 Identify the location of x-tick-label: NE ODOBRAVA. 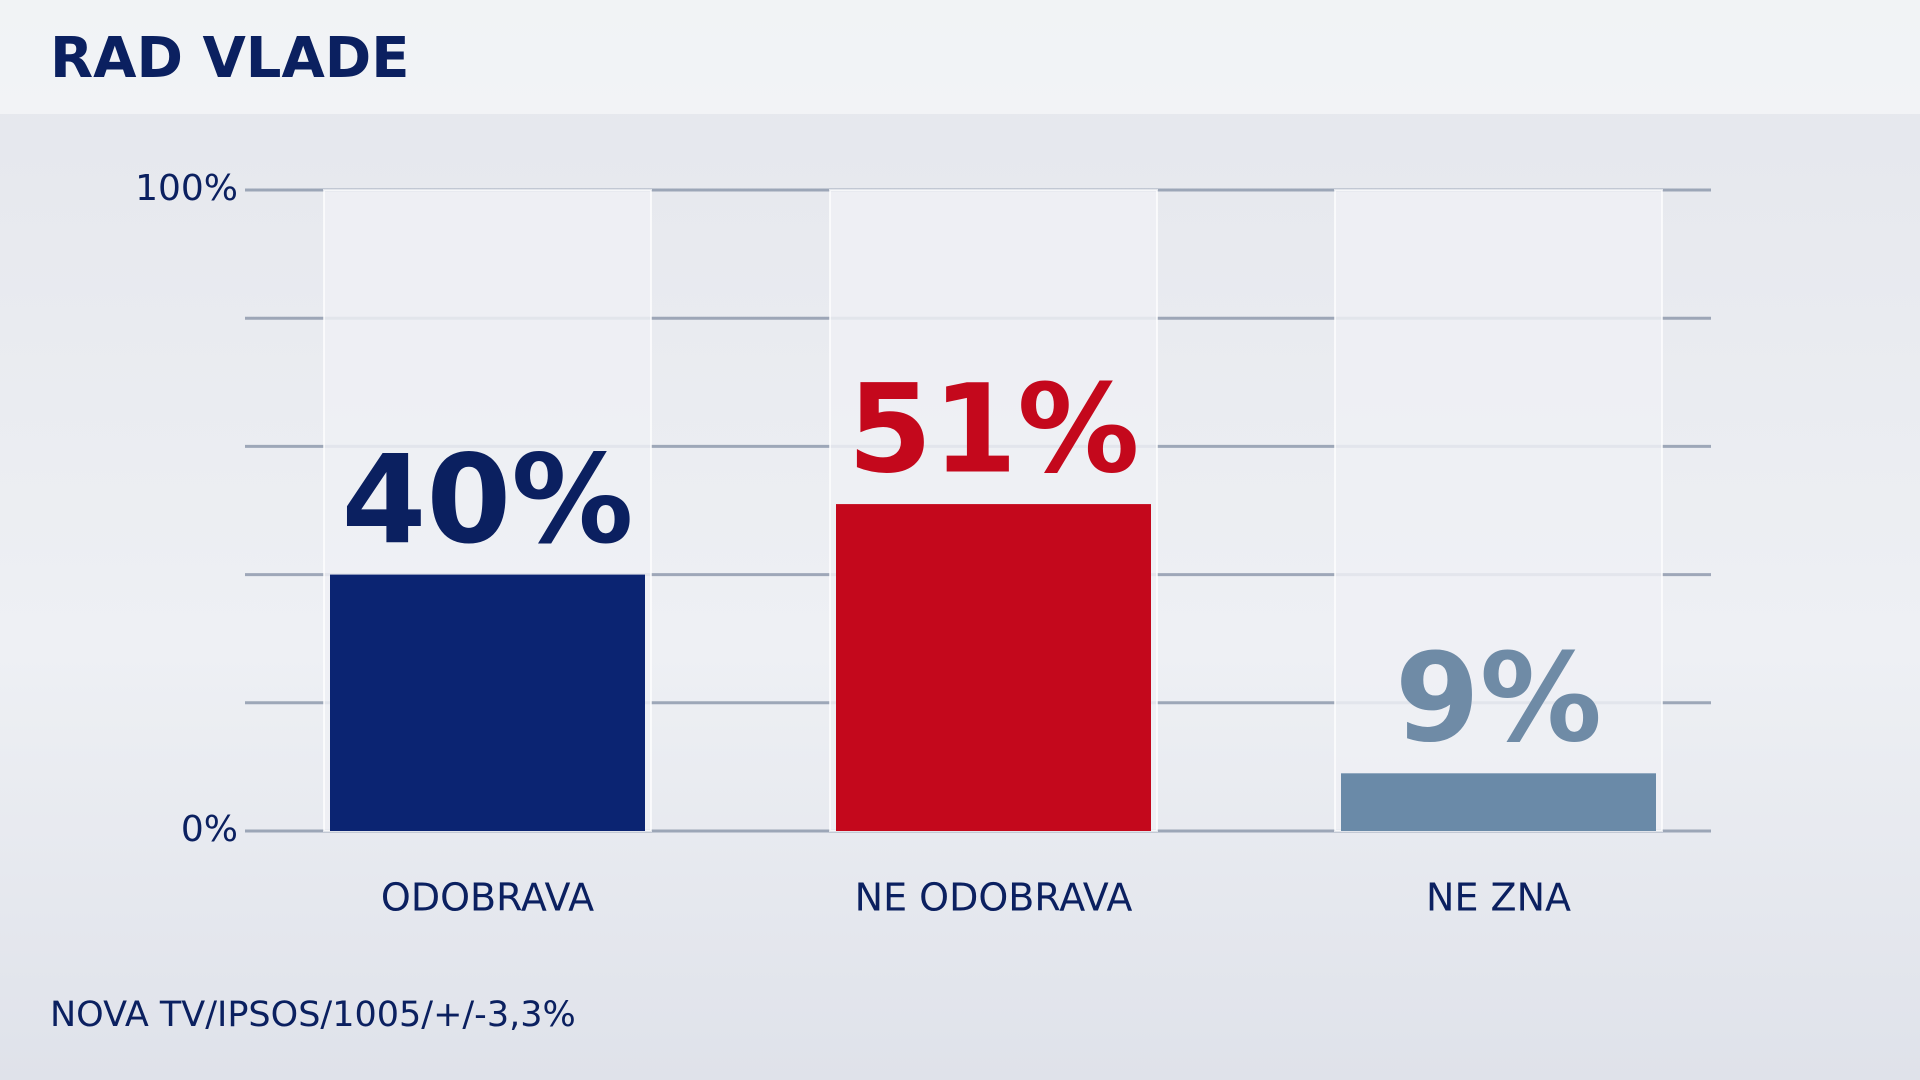
(994, 898).